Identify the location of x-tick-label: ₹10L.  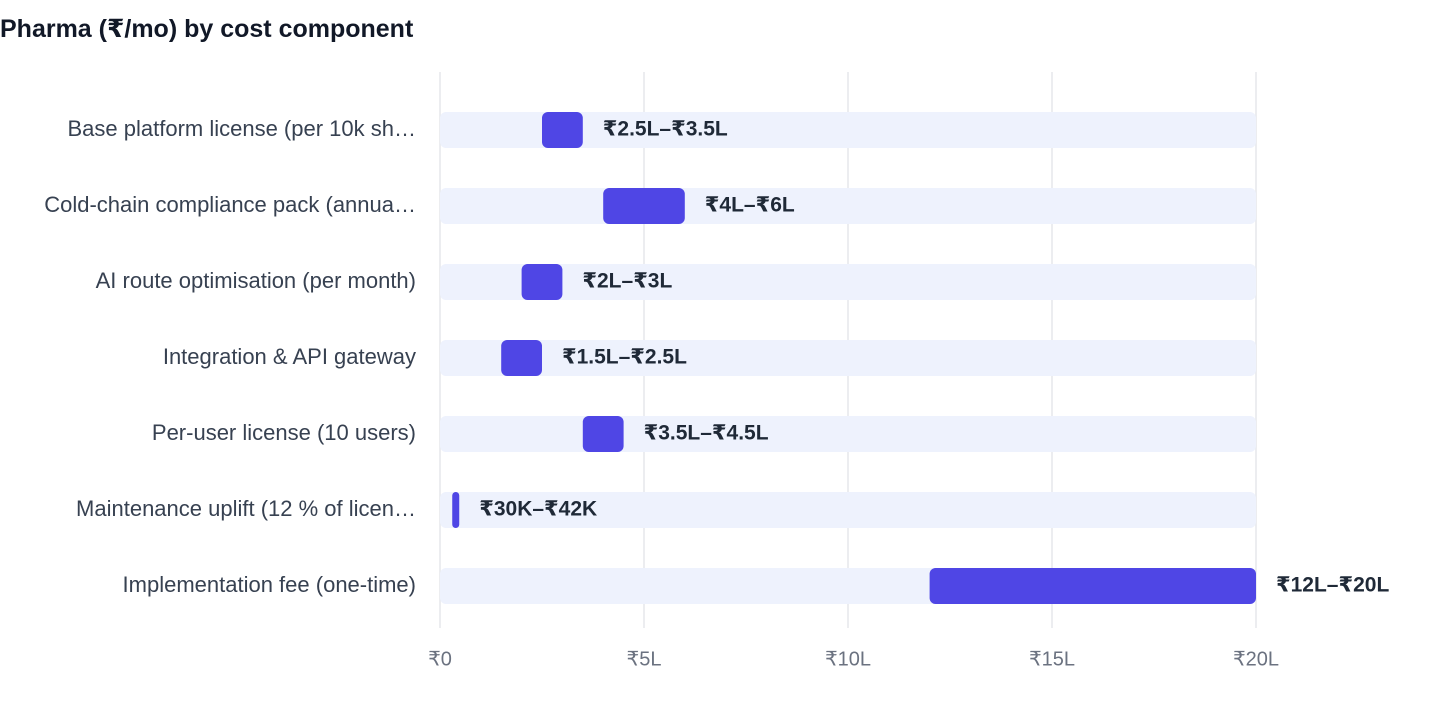
(848, 659).